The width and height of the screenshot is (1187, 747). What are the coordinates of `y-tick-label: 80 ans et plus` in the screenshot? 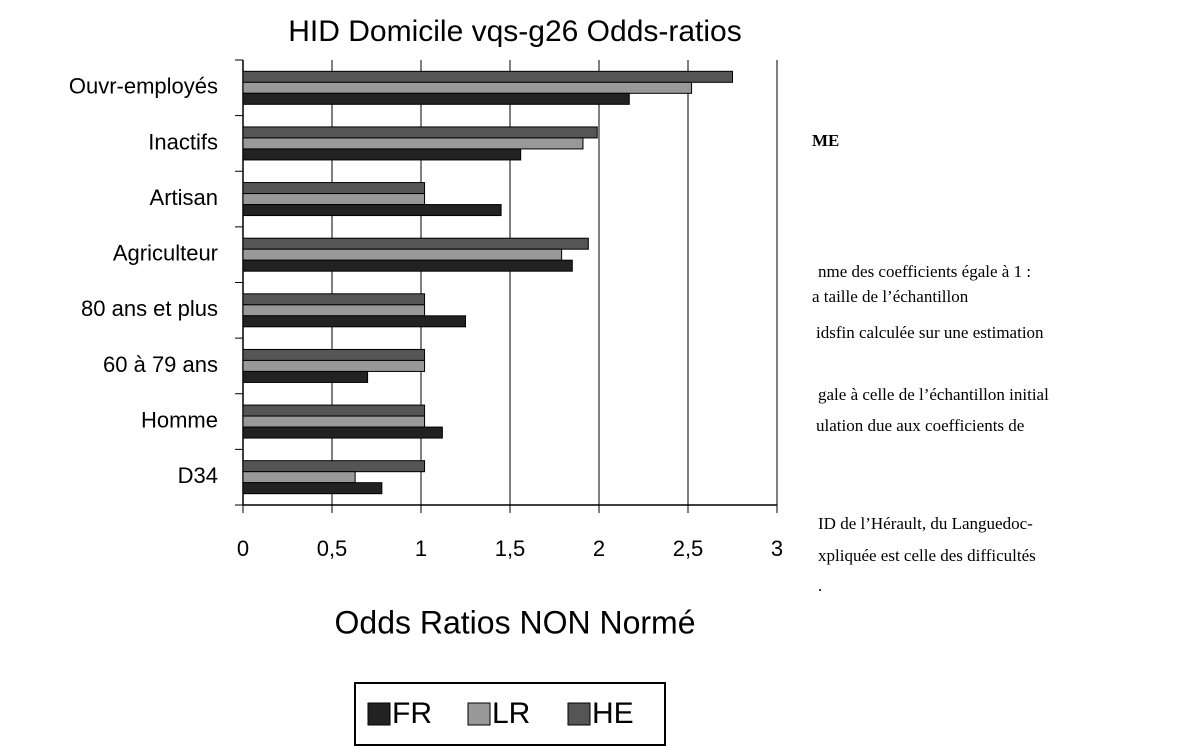 It's located at (149, 308).